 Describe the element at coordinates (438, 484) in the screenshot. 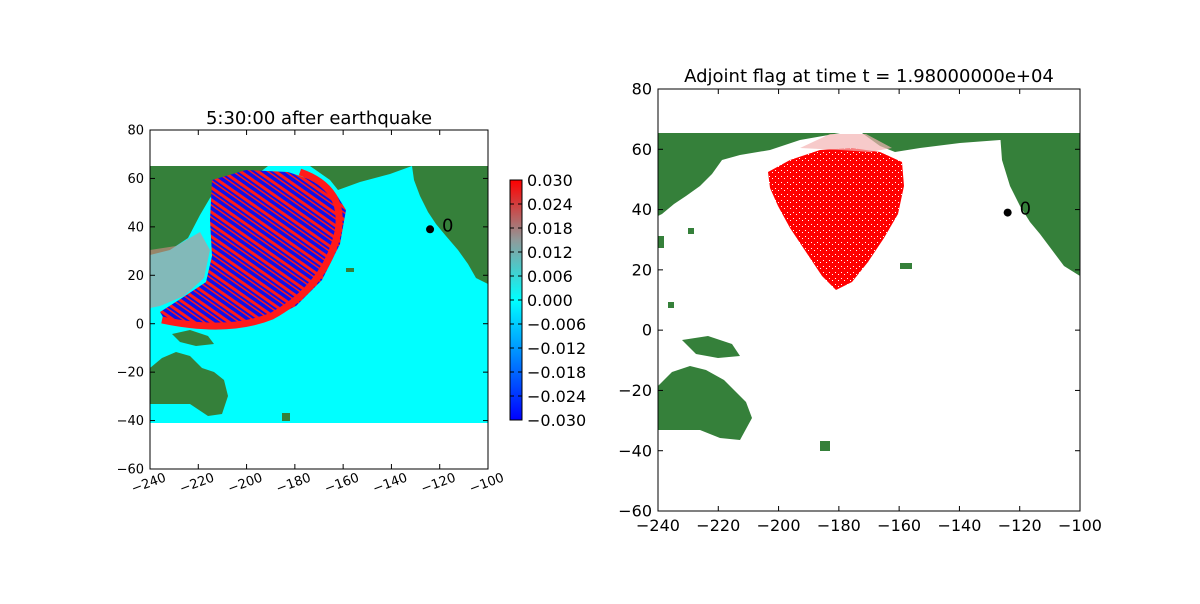

I see `left-xtick-label: −120` at that location.